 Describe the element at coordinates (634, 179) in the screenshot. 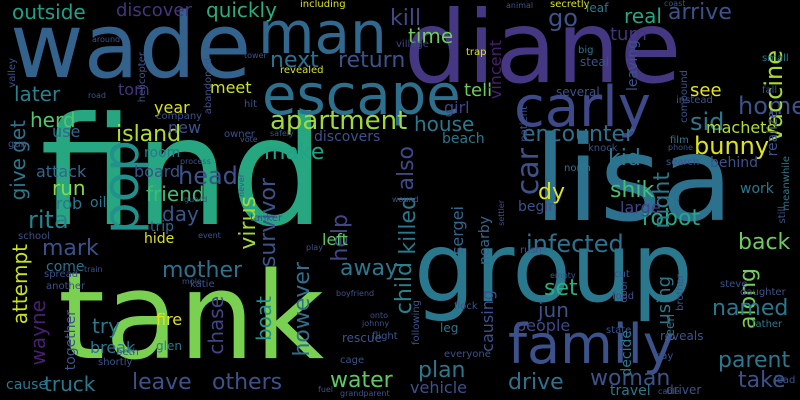

I see `word-lisa: lisa` at that location.